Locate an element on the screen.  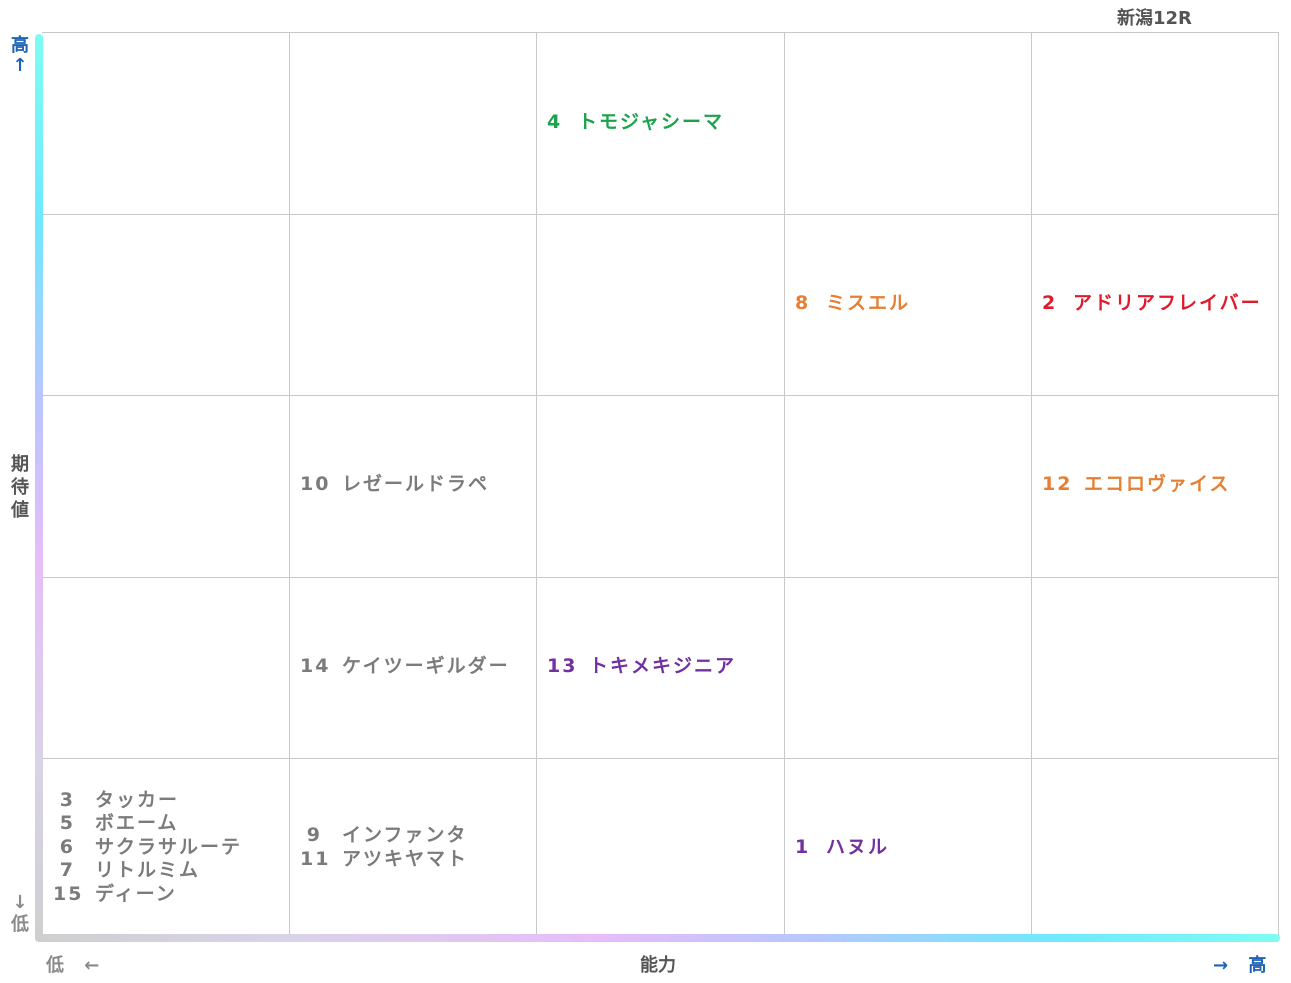
horse-name: アドリアフレイバー is located at coordinates (1167, 302).